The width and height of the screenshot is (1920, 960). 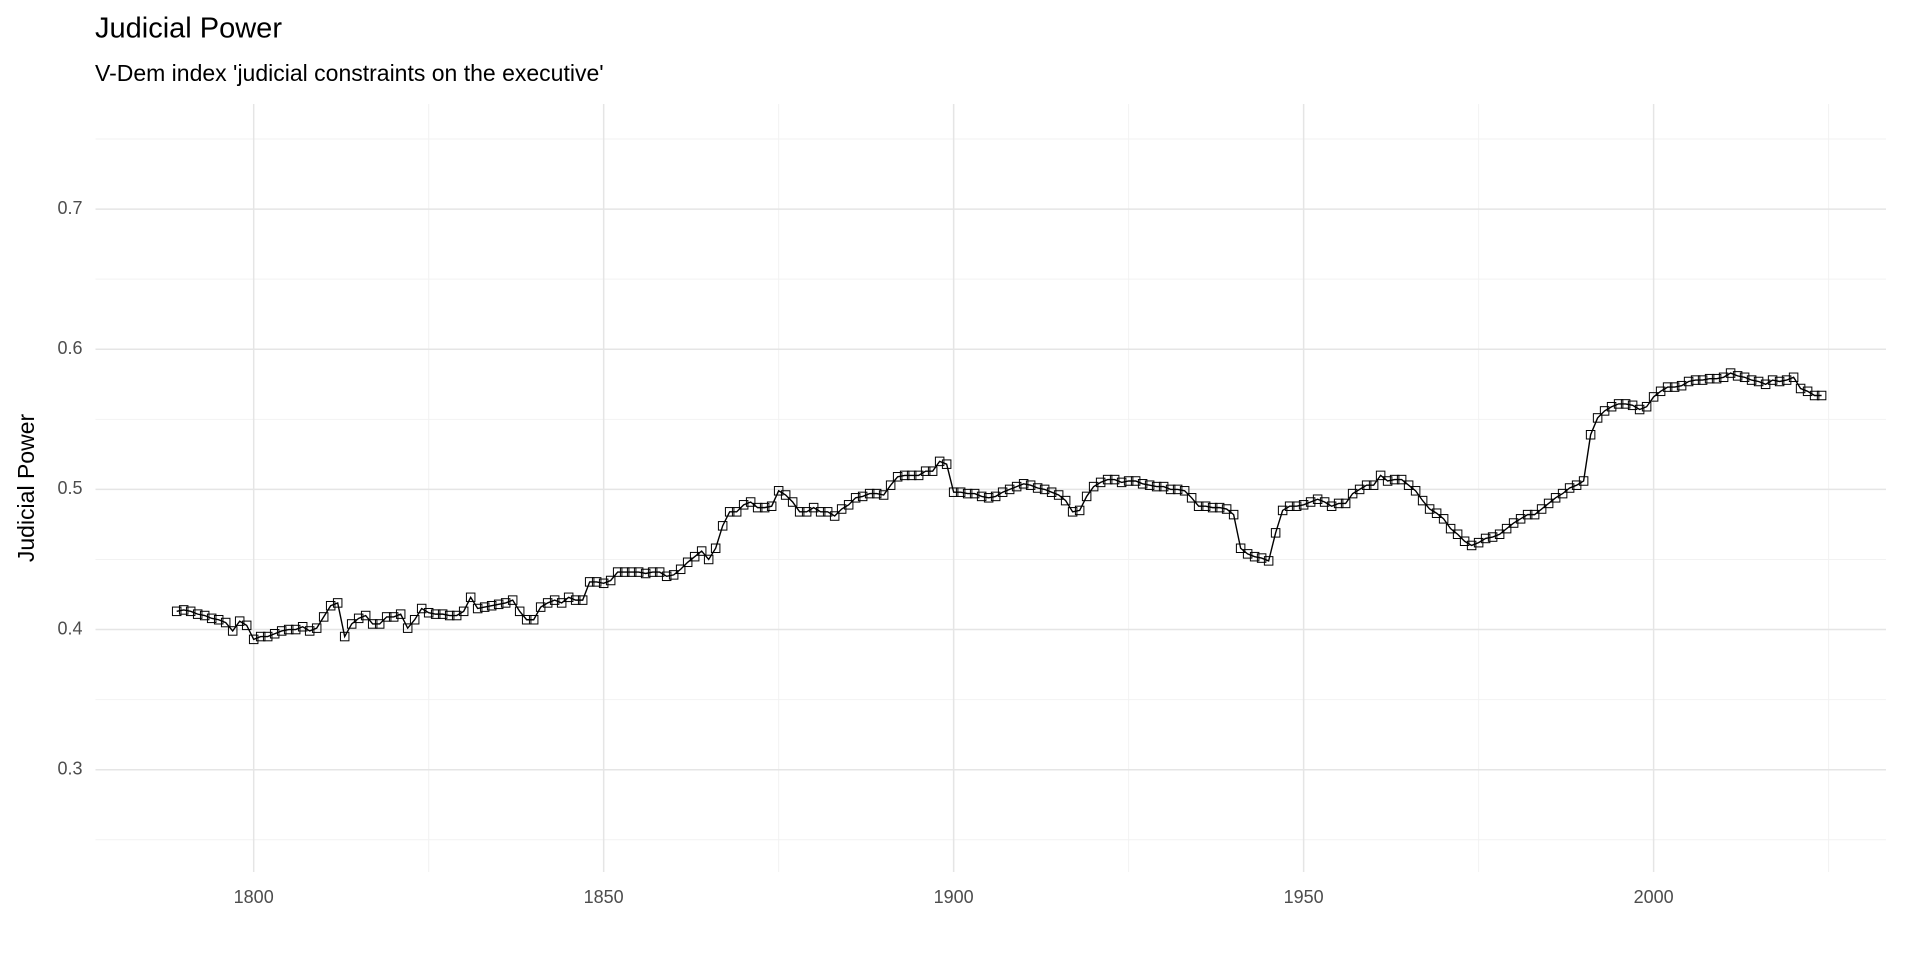 I want to click on y-tick-label: 0.6, so click(x=69, y=348).